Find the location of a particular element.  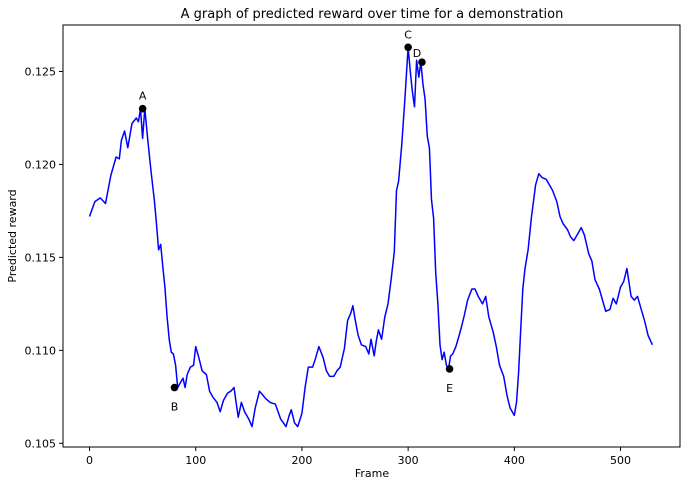

y-axis-label: Predicted reward is located at coordinates (12, 235).